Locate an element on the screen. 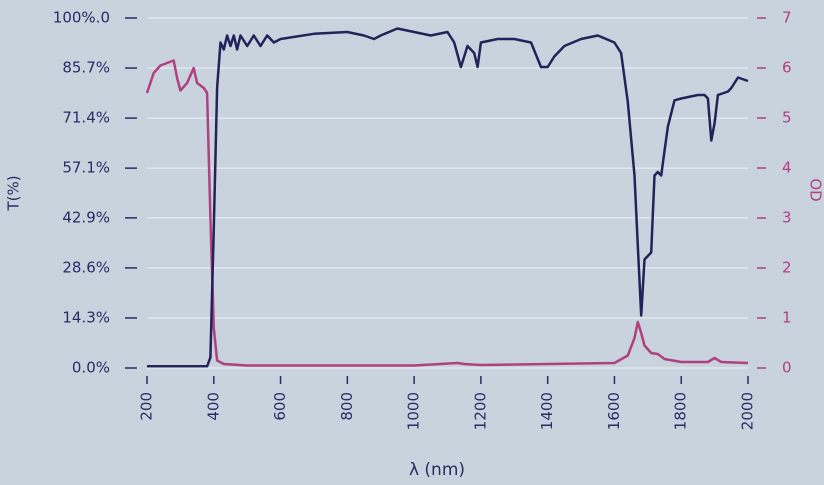 The image size is (824, 485). y2-axis-label: OD is located at coordinates (815, 189).